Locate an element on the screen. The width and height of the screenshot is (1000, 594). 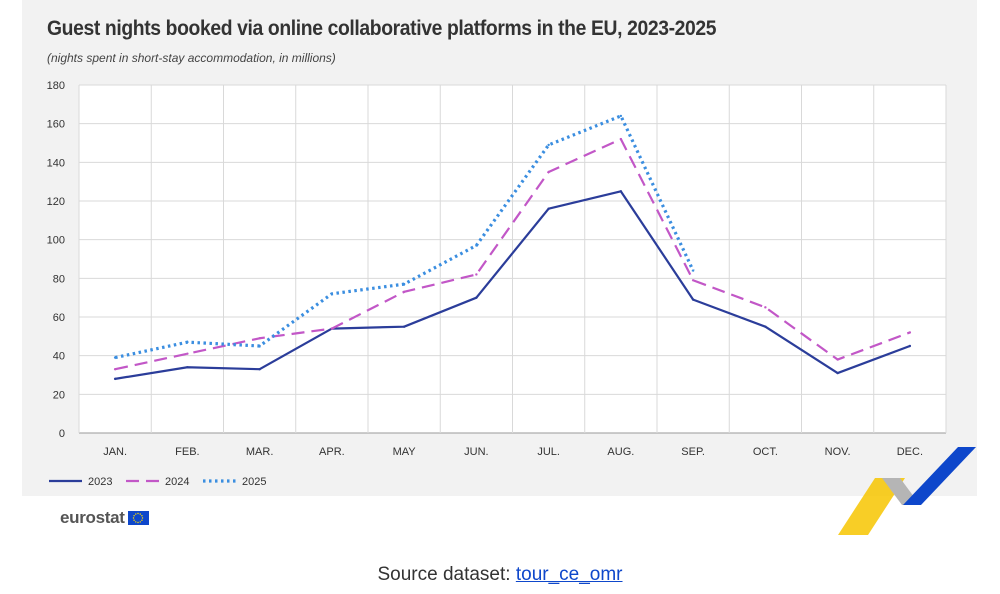
legend-label-2025: 2025 is located at coordinates (254, 482).